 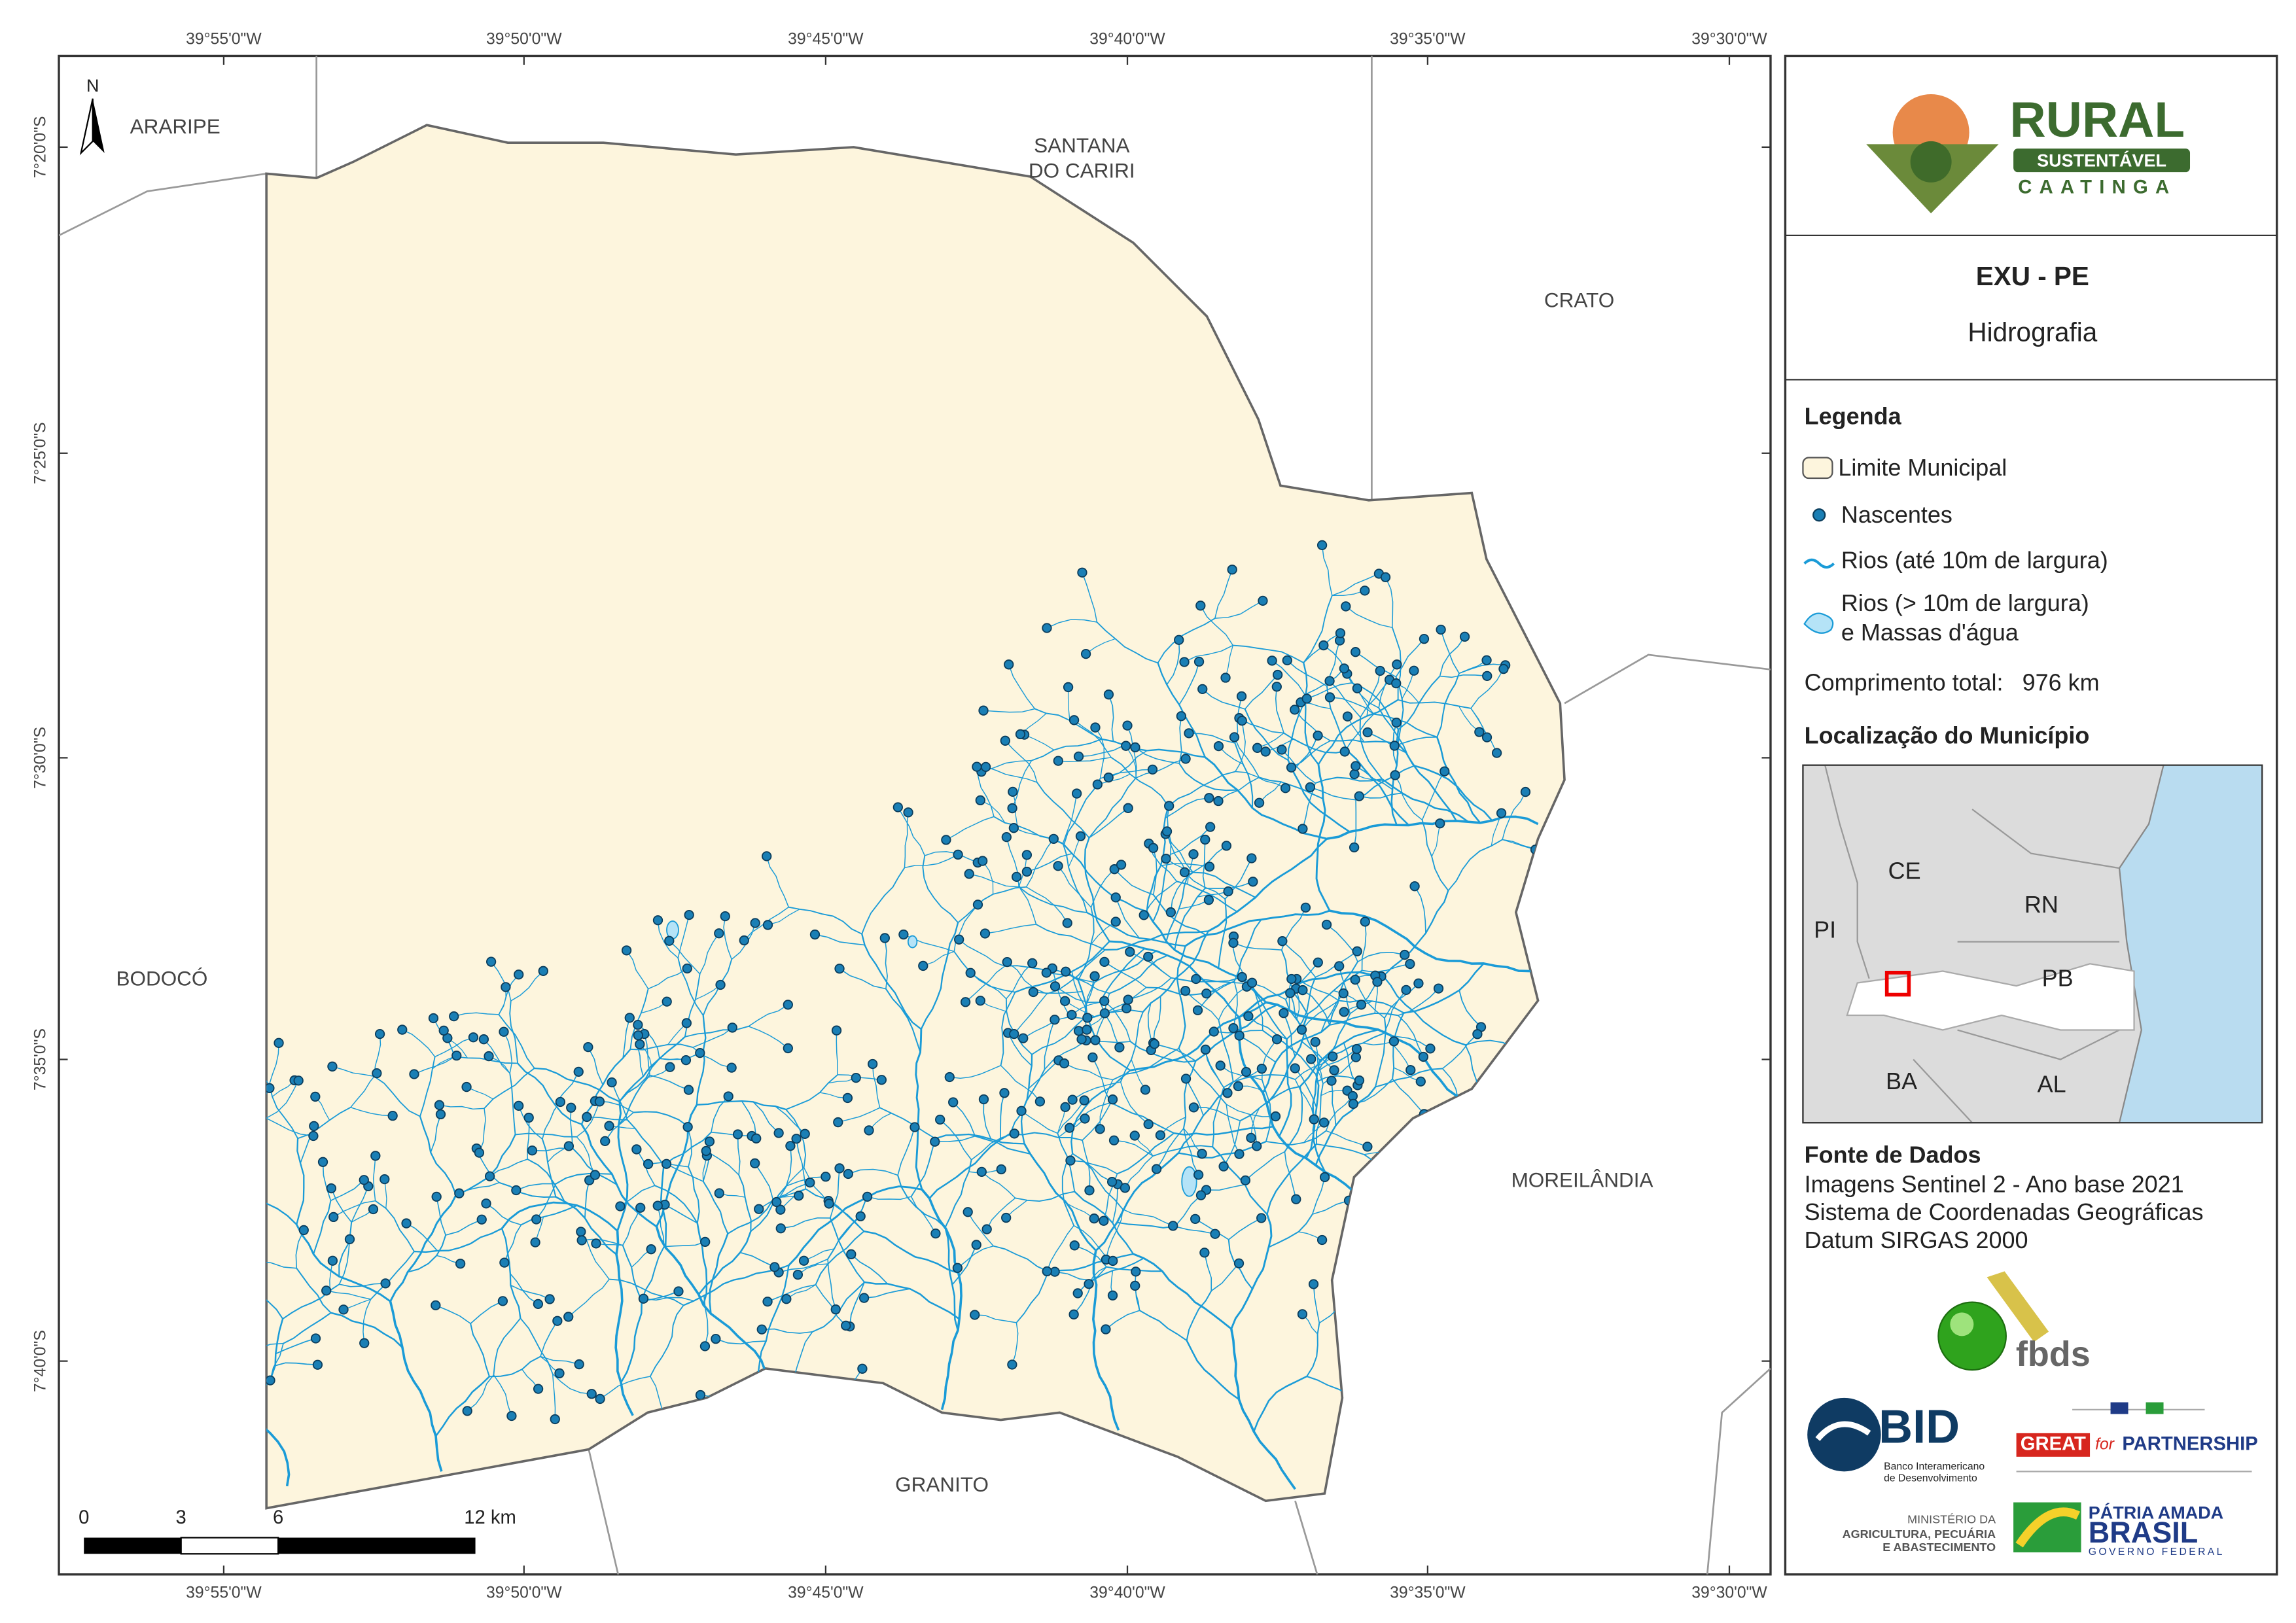 What do you see at coordinates (1919, 1427) in the screenshot?
I see `logo-text: BID` at bounding box center [1919, 1427].